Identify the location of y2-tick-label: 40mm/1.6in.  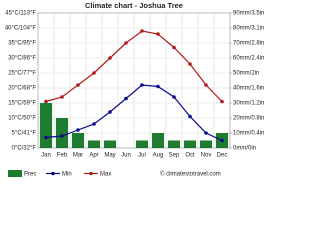
(248, 89).